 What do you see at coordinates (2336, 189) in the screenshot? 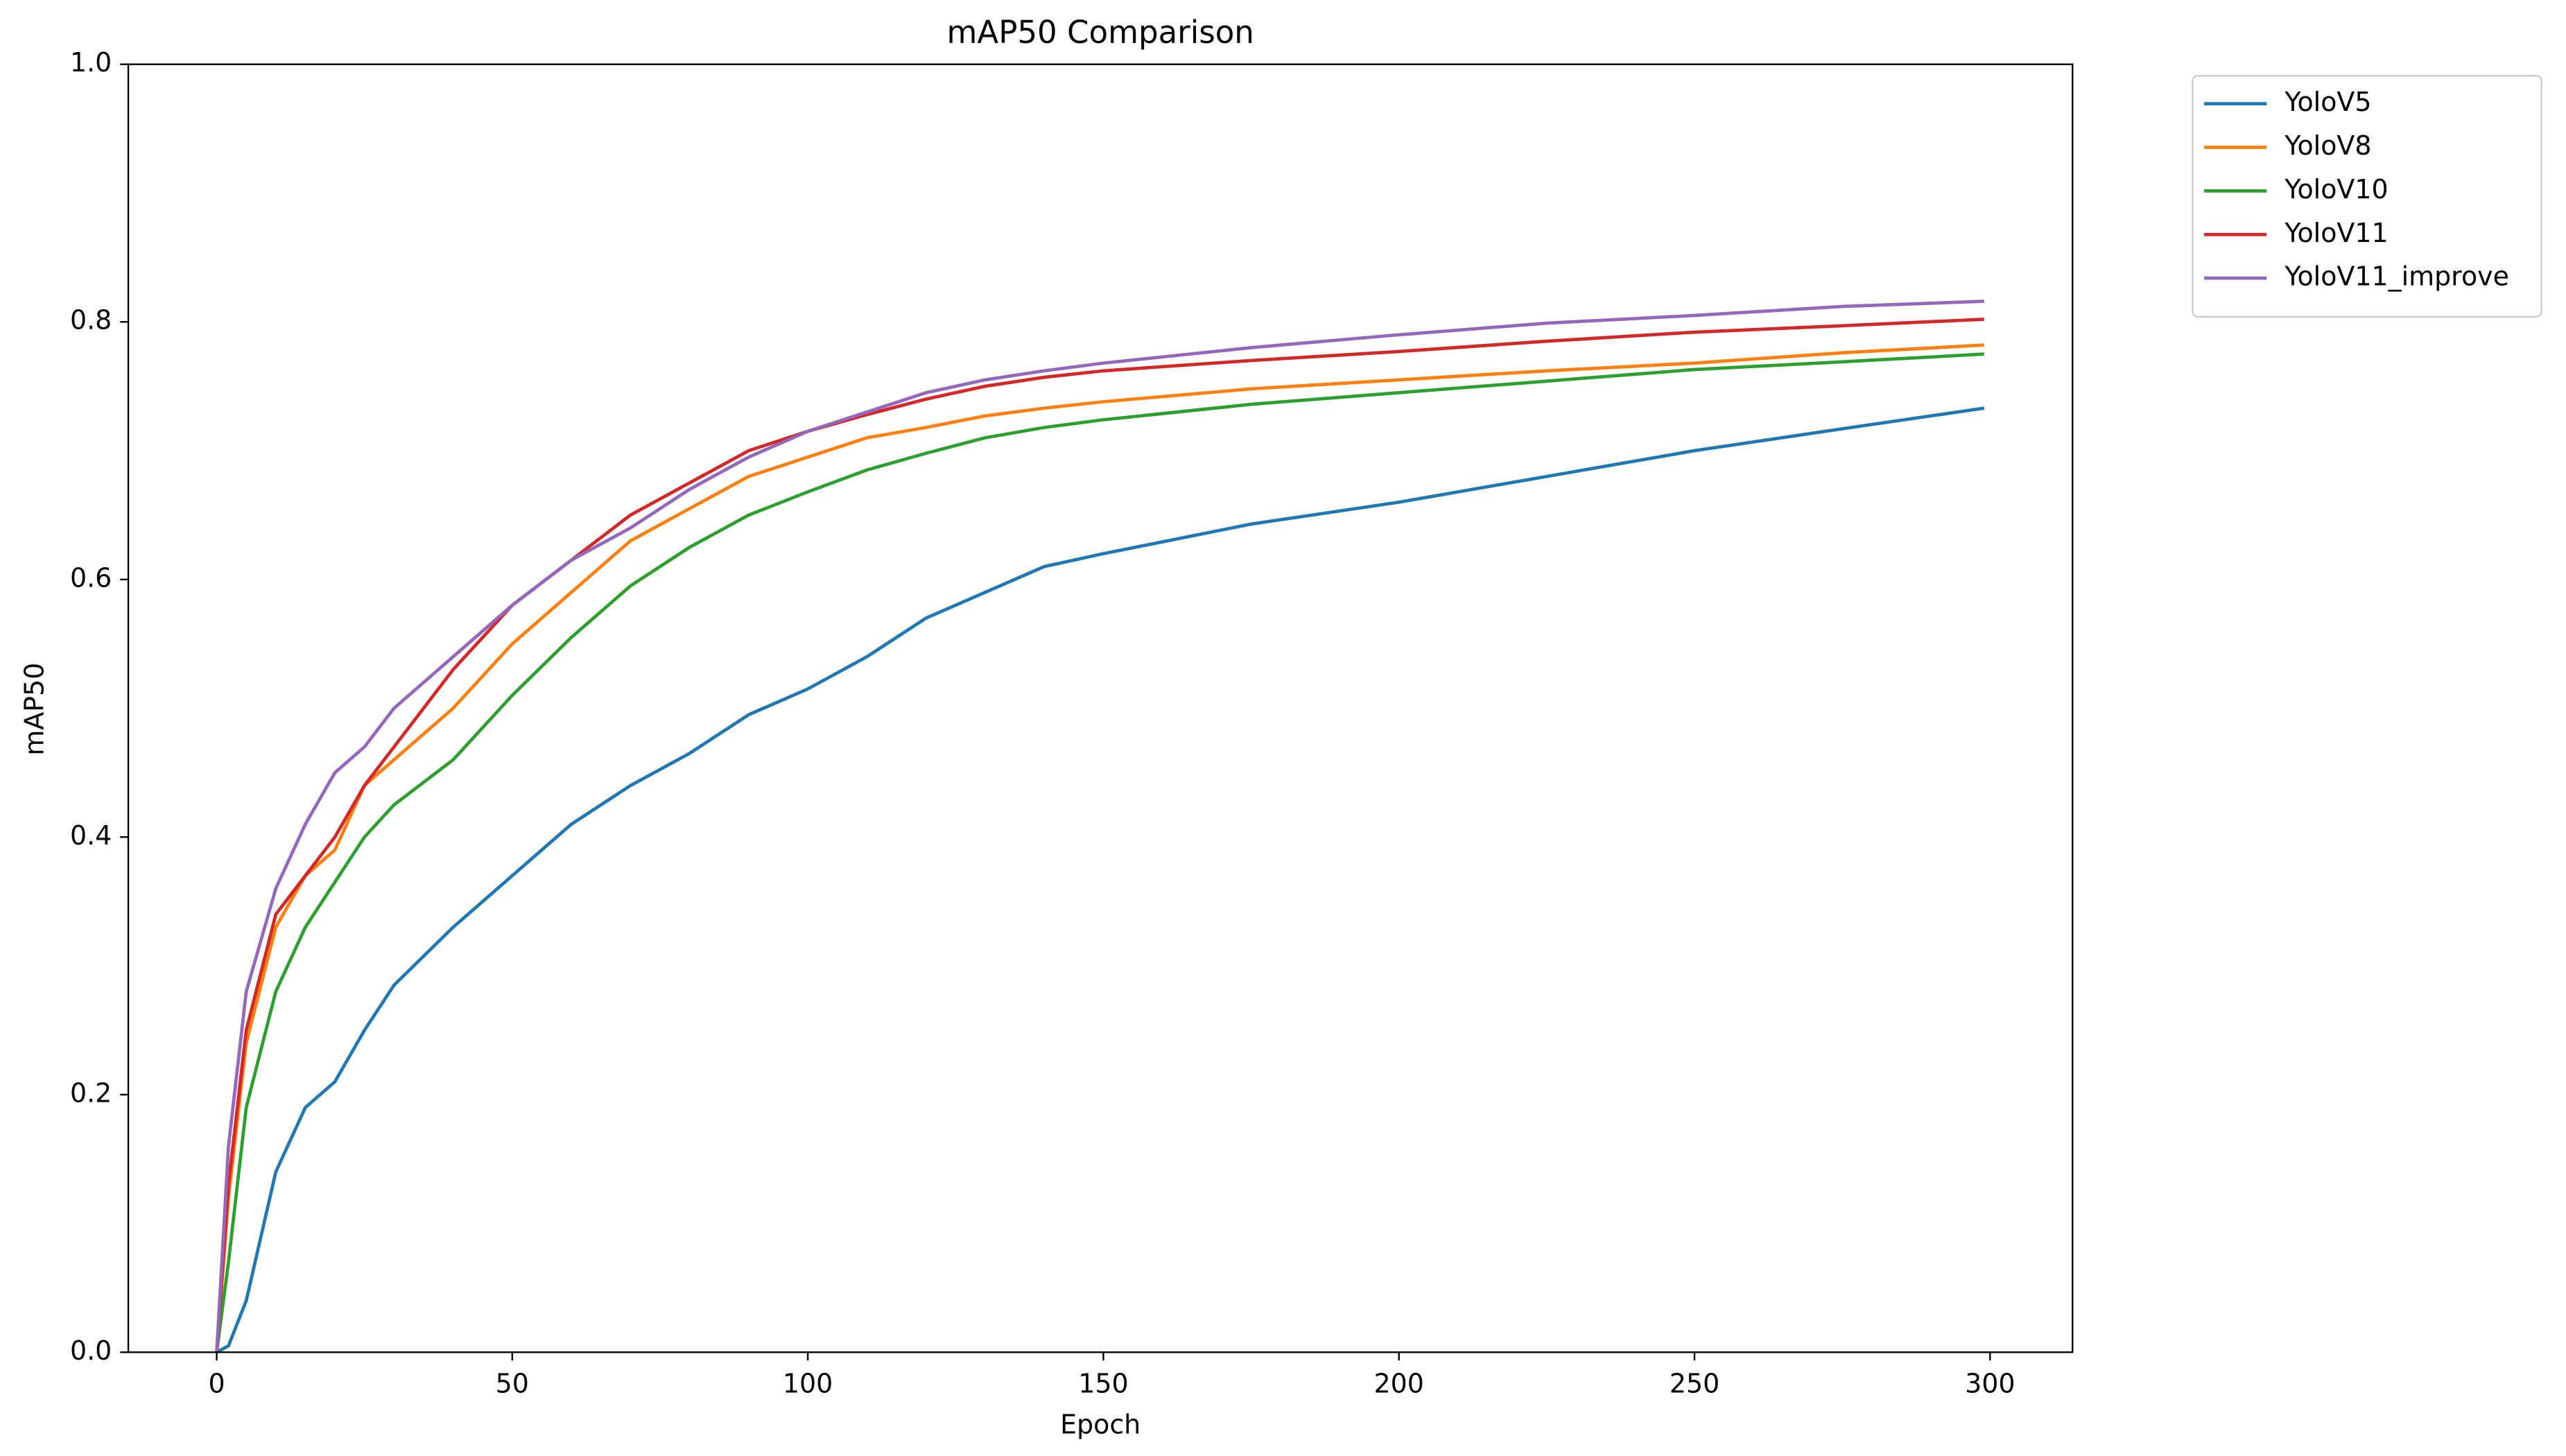
I see `legend-label: YoloV10` at bounding box center [2336, 189].